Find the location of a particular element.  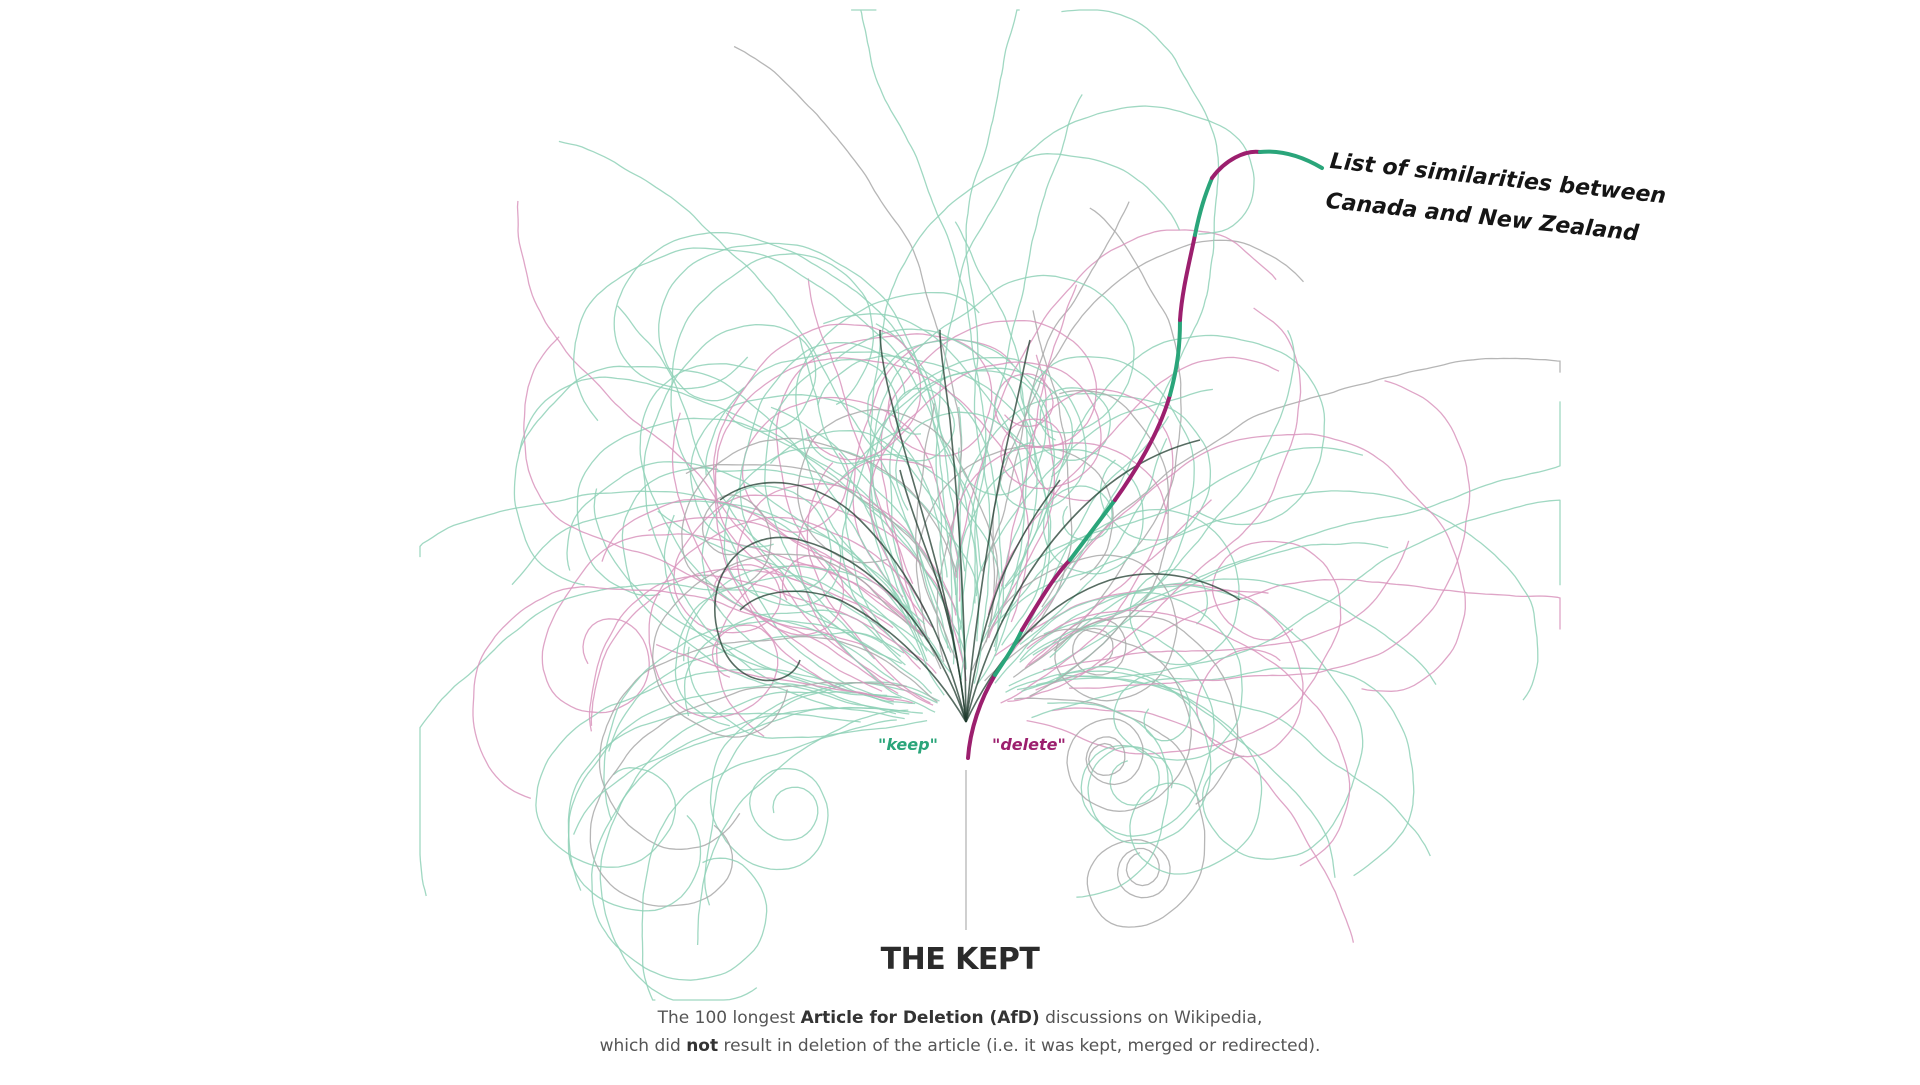

highlighted-discussion-path is located at coordinates (1145, 454).